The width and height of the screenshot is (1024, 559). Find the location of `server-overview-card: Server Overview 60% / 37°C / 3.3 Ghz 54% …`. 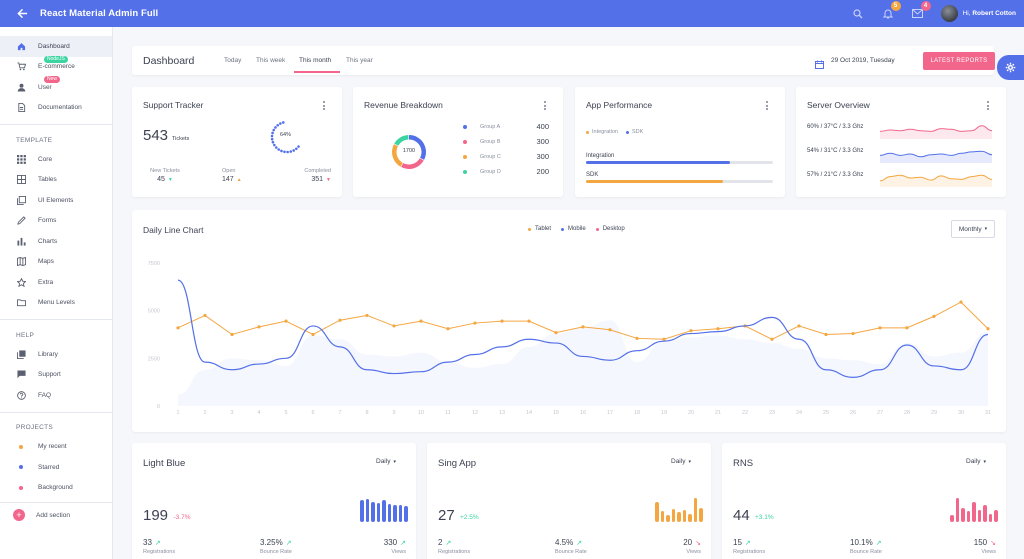

server-overview-card: Server Overview 60% / 37°C / 3.3 Ghz 54% … is located at coordinates (901, 142).